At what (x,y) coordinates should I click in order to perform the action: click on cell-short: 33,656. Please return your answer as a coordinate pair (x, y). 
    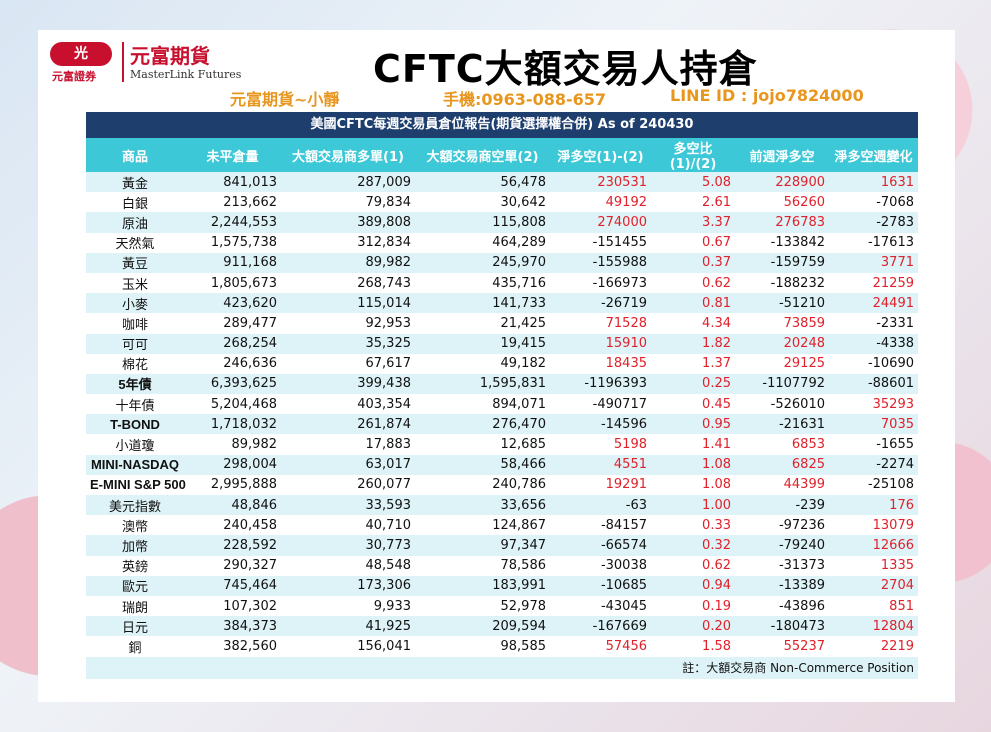
    Looking at the image, I should click on (482, 505).